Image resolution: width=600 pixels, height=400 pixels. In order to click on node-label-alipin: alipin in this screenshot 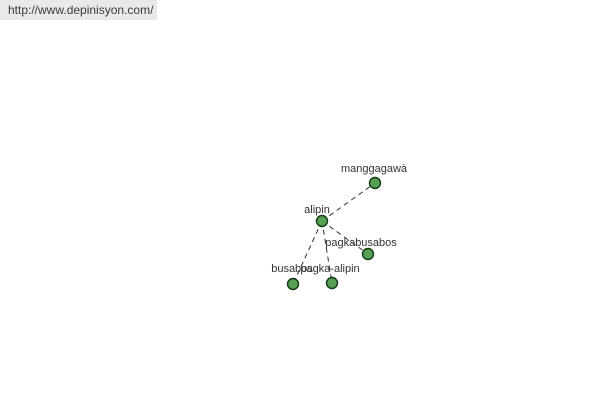, I will do `click(317, 210)`.